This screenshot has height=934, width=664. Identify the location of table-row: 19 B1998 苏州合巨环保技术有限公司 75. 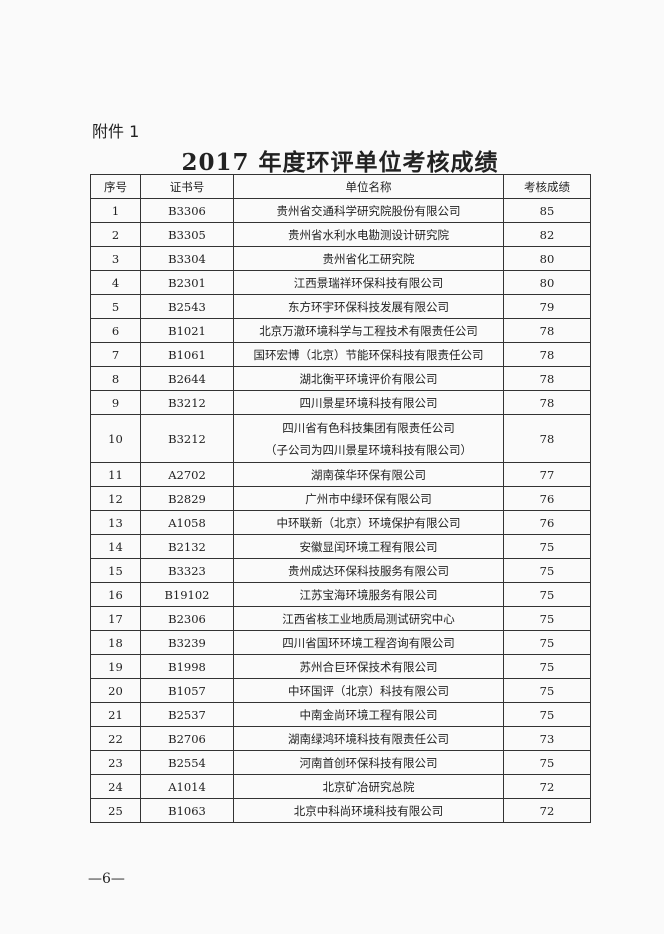
(340, 666).